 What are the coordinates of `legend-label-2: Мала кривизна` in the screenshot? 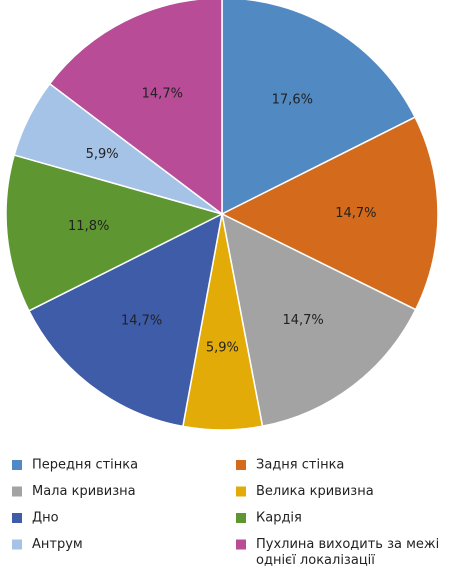 It's located at (84, 491).